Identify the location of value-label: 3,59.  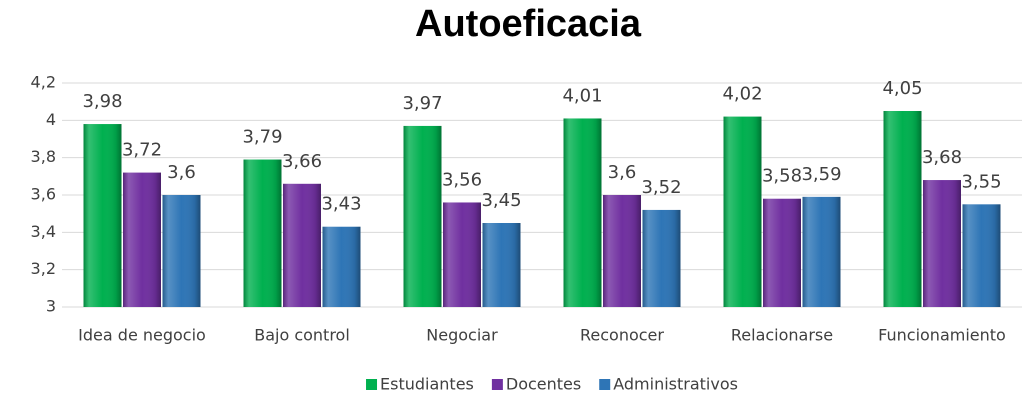
(821, 174).